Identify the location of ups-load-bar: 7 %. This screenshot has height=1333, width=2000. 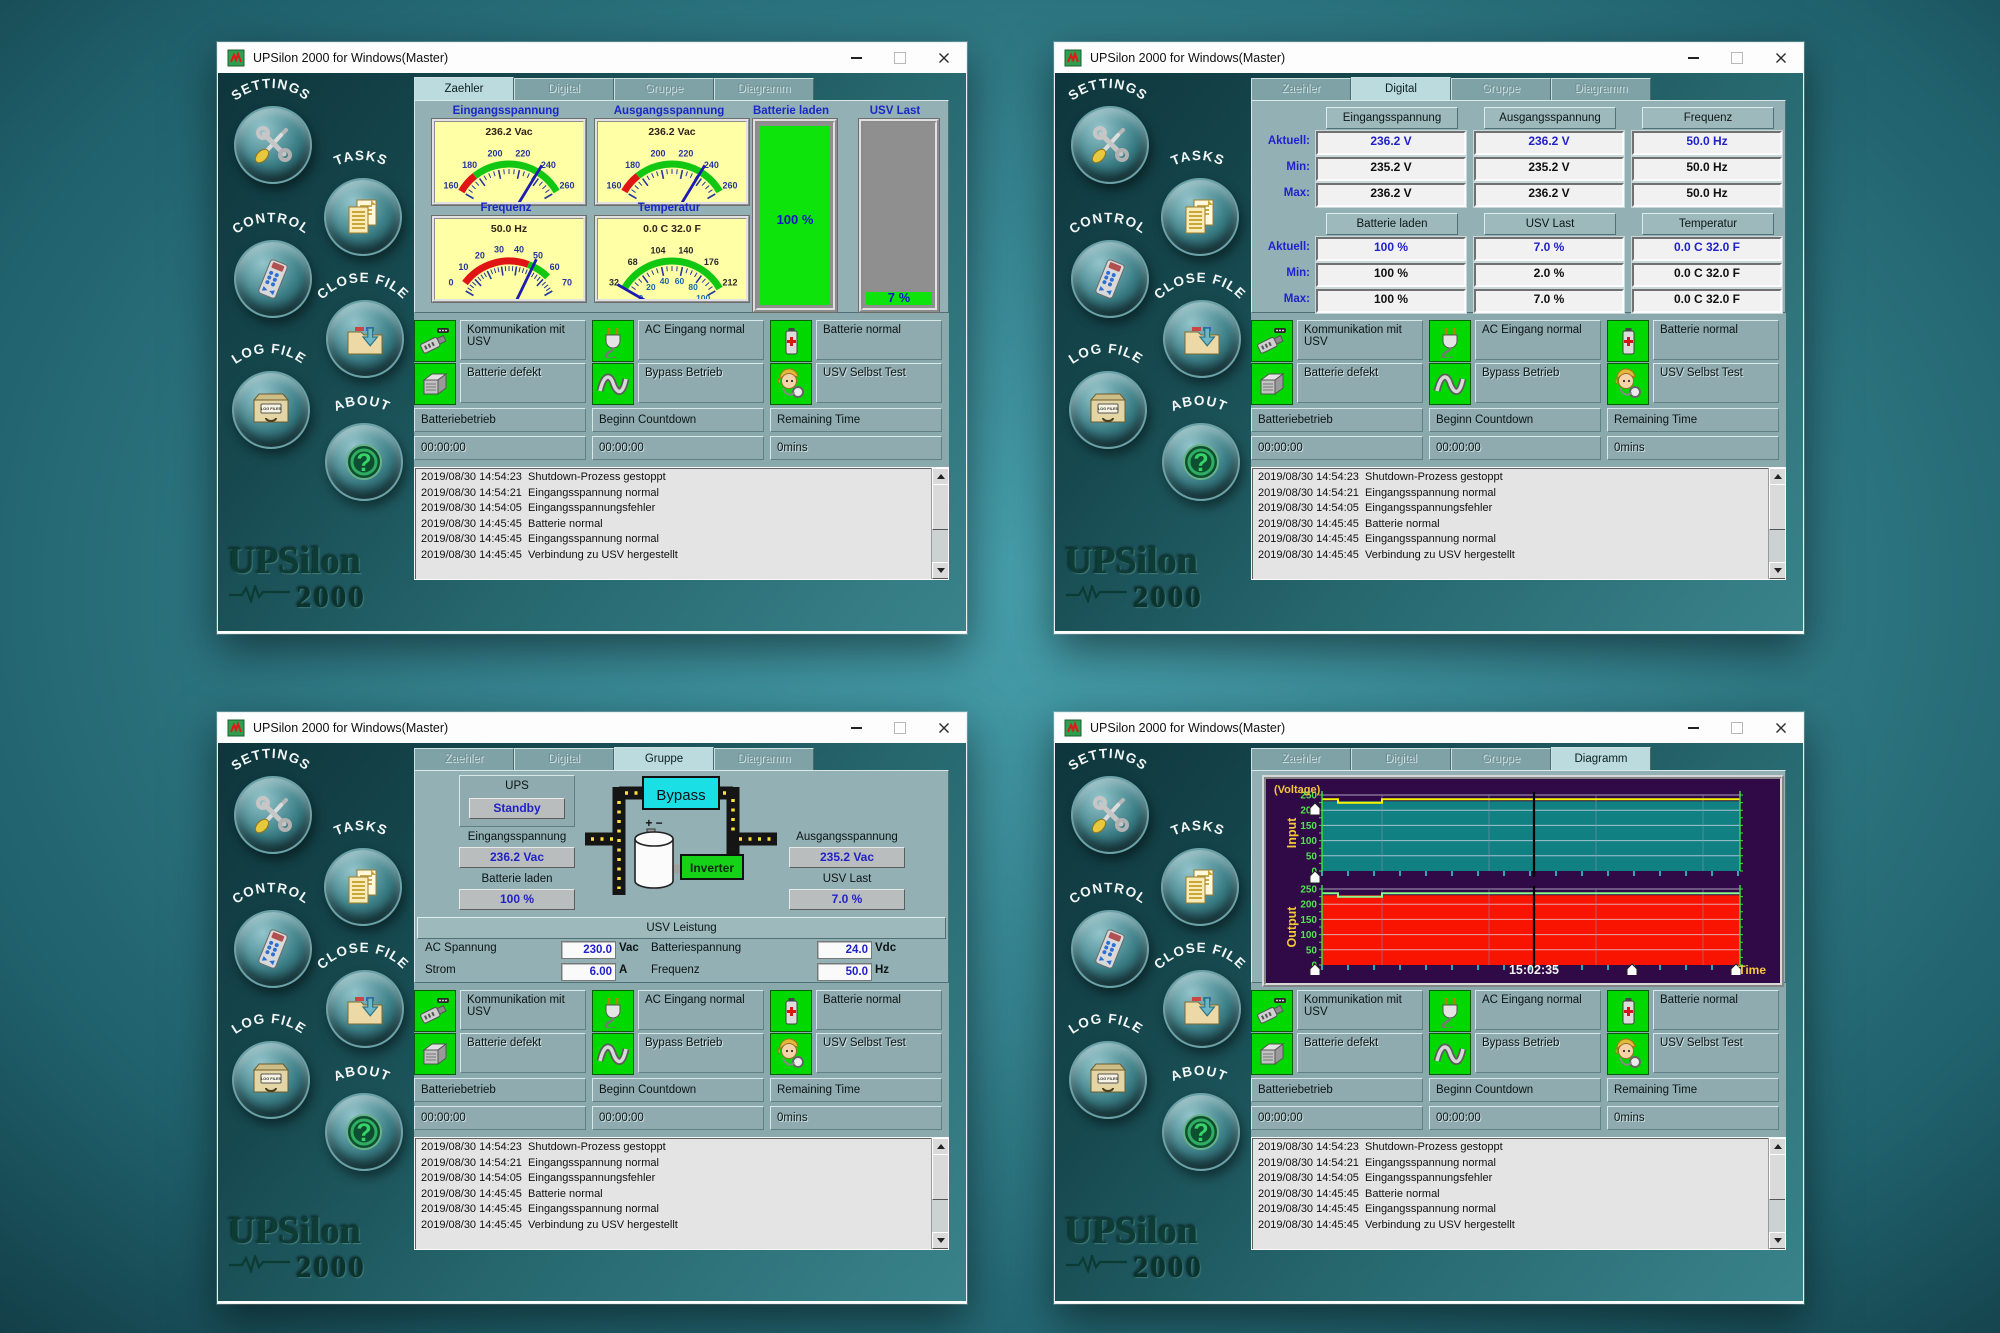
(899, 215).